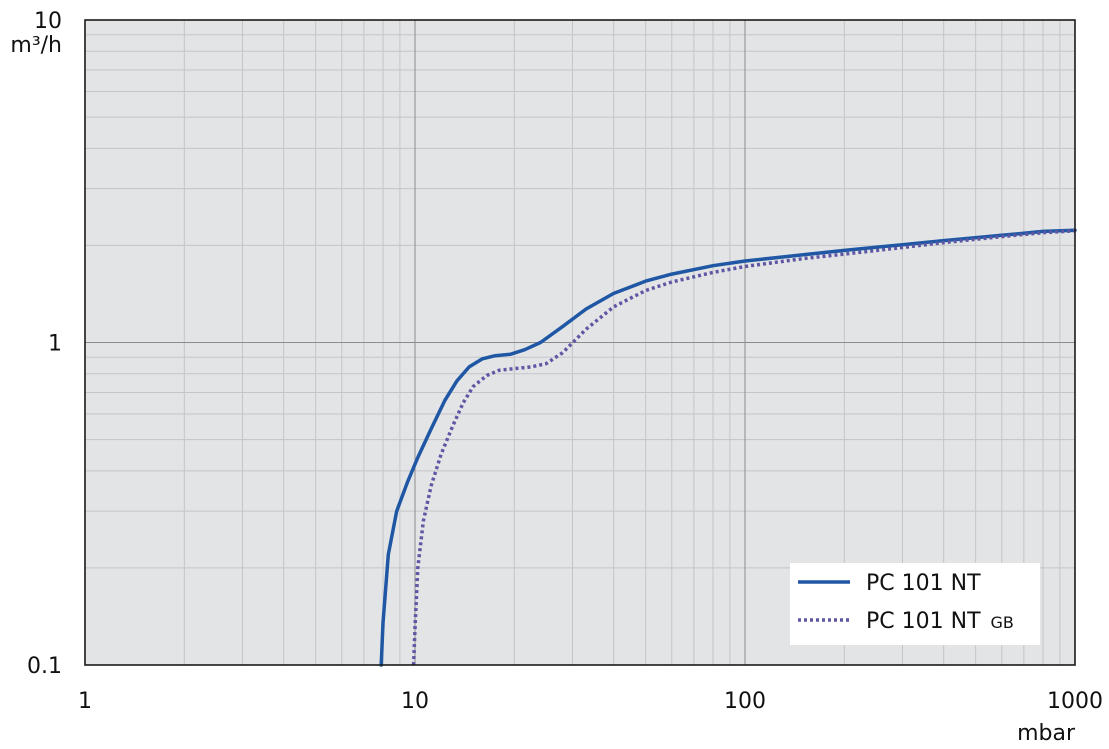  I want to click on y-tick-label: 0.1, so click(44, 666).